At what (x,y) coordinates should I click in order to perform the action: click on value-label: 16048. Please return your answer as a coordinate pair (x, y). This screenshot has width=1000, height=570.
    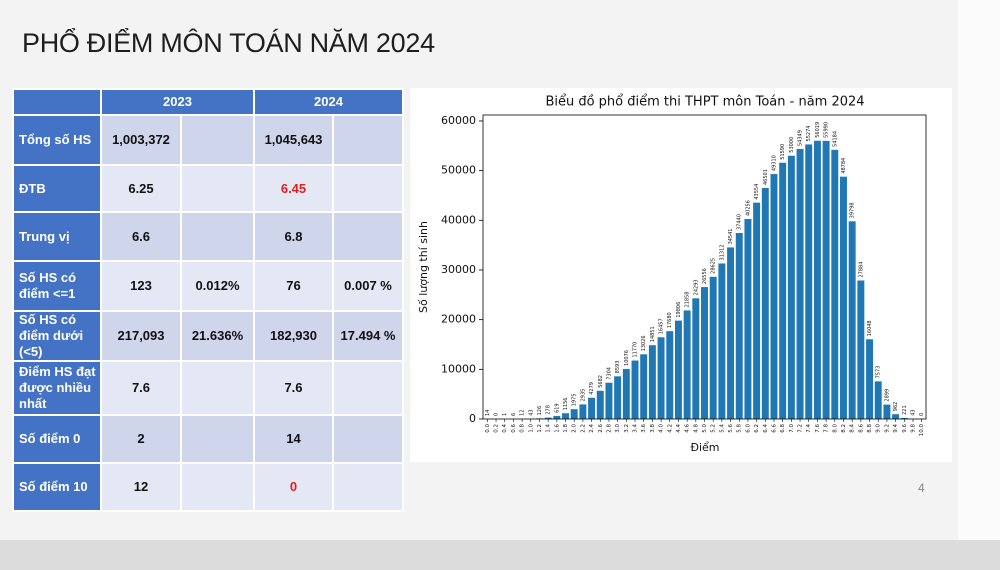
    Looking at the image, I should click on (870, 328).